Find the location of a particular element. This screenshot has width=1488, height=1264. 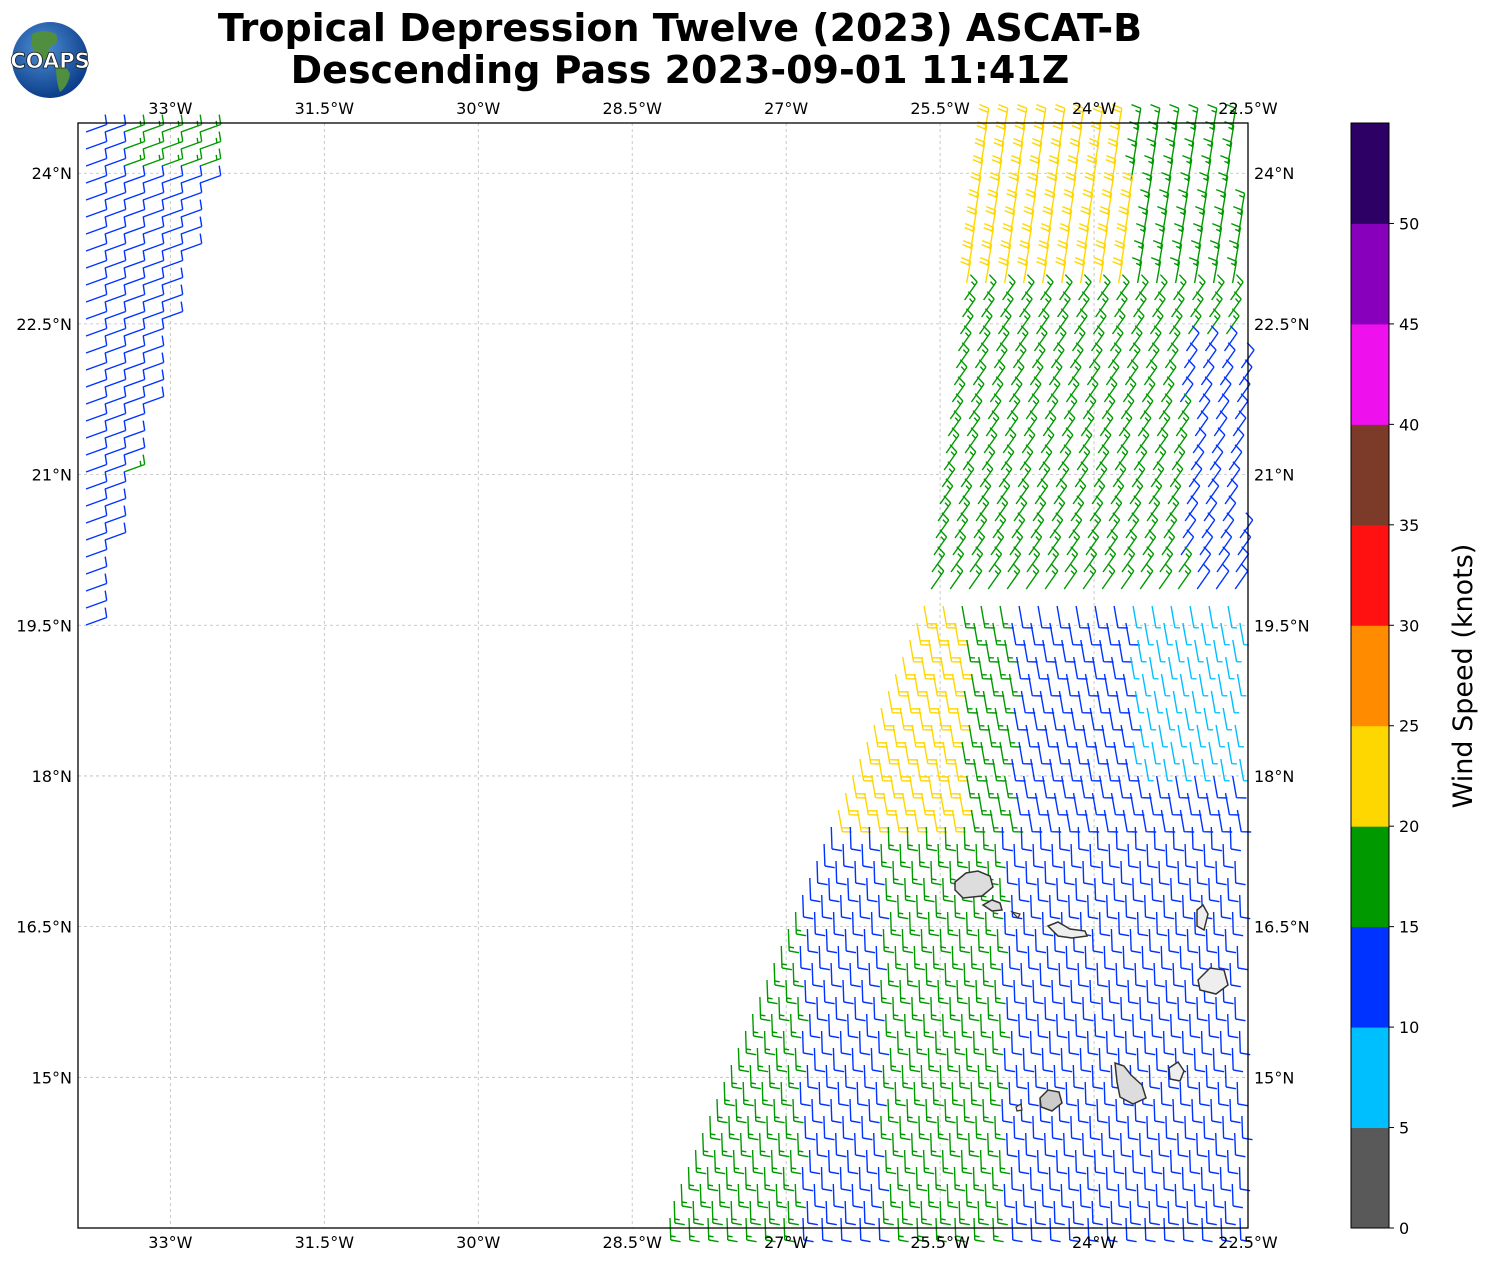

lat-tick-label-left: 16.5°N is located at coordinates (44, 927).